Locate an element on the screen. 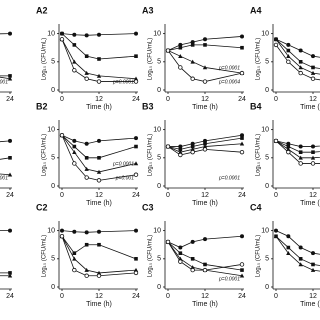  panel-title: C4 is located at coordinates (256, 207).